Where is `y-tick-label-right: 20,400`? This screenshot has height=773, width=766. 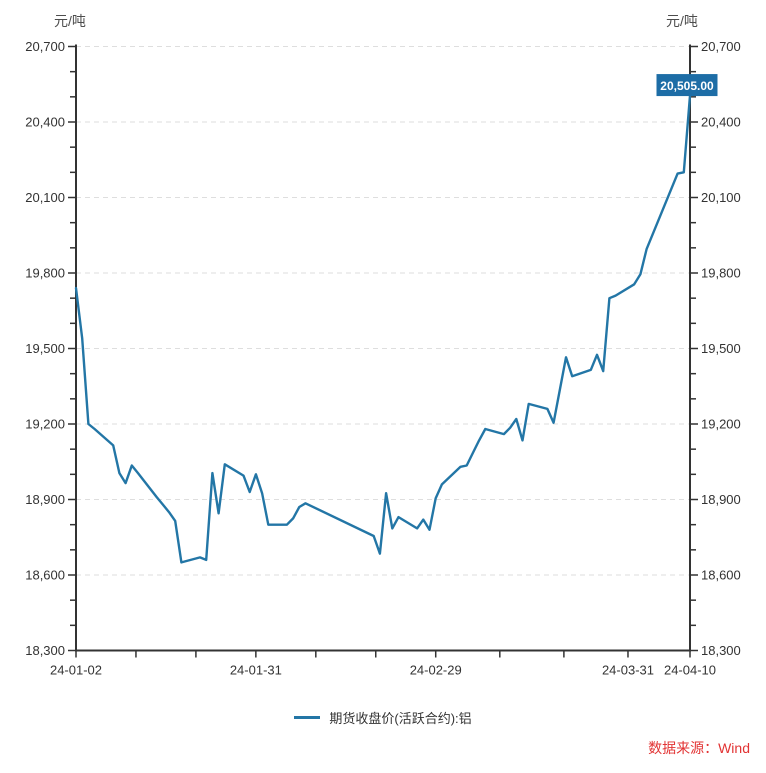 y-tick-label-right: 20,400 is located at coordinates (721, 122).